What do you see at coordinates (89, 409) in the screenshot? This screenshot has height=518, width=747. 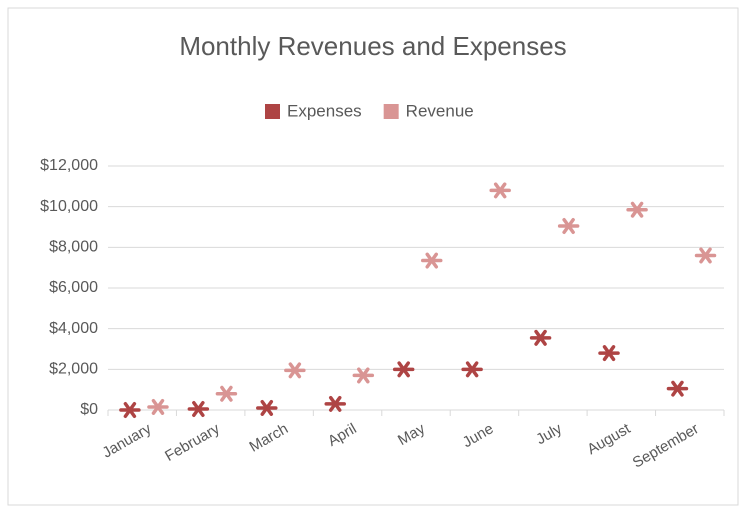 I see `y-tick-label: $0` at bounding box center [89, 409].